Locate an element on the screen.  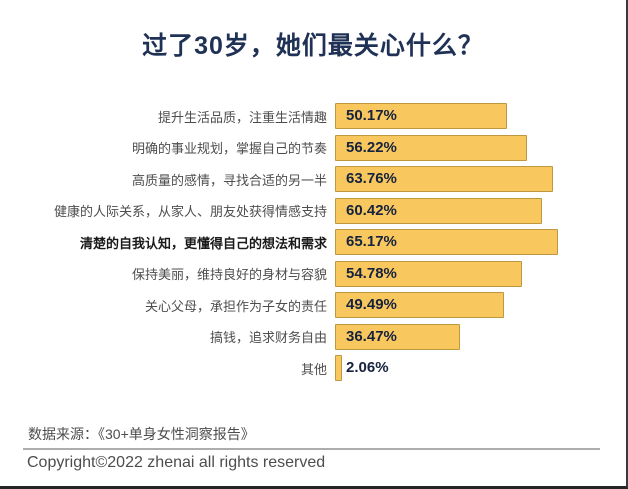
value-label: 60.42% is located at coordinates (371, 210).